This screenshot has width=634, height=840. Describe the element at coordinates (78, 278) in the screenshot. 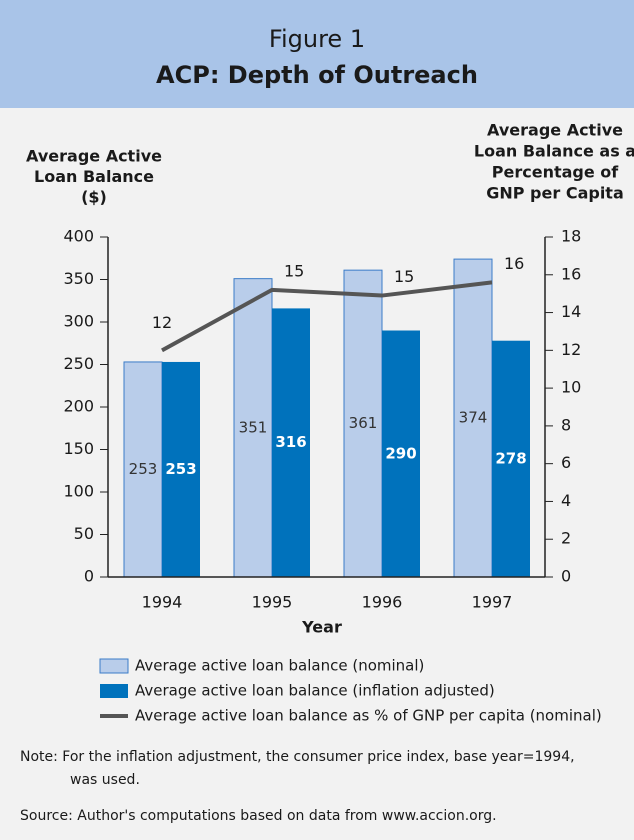

I see `y-tick-label: 350` at that location.